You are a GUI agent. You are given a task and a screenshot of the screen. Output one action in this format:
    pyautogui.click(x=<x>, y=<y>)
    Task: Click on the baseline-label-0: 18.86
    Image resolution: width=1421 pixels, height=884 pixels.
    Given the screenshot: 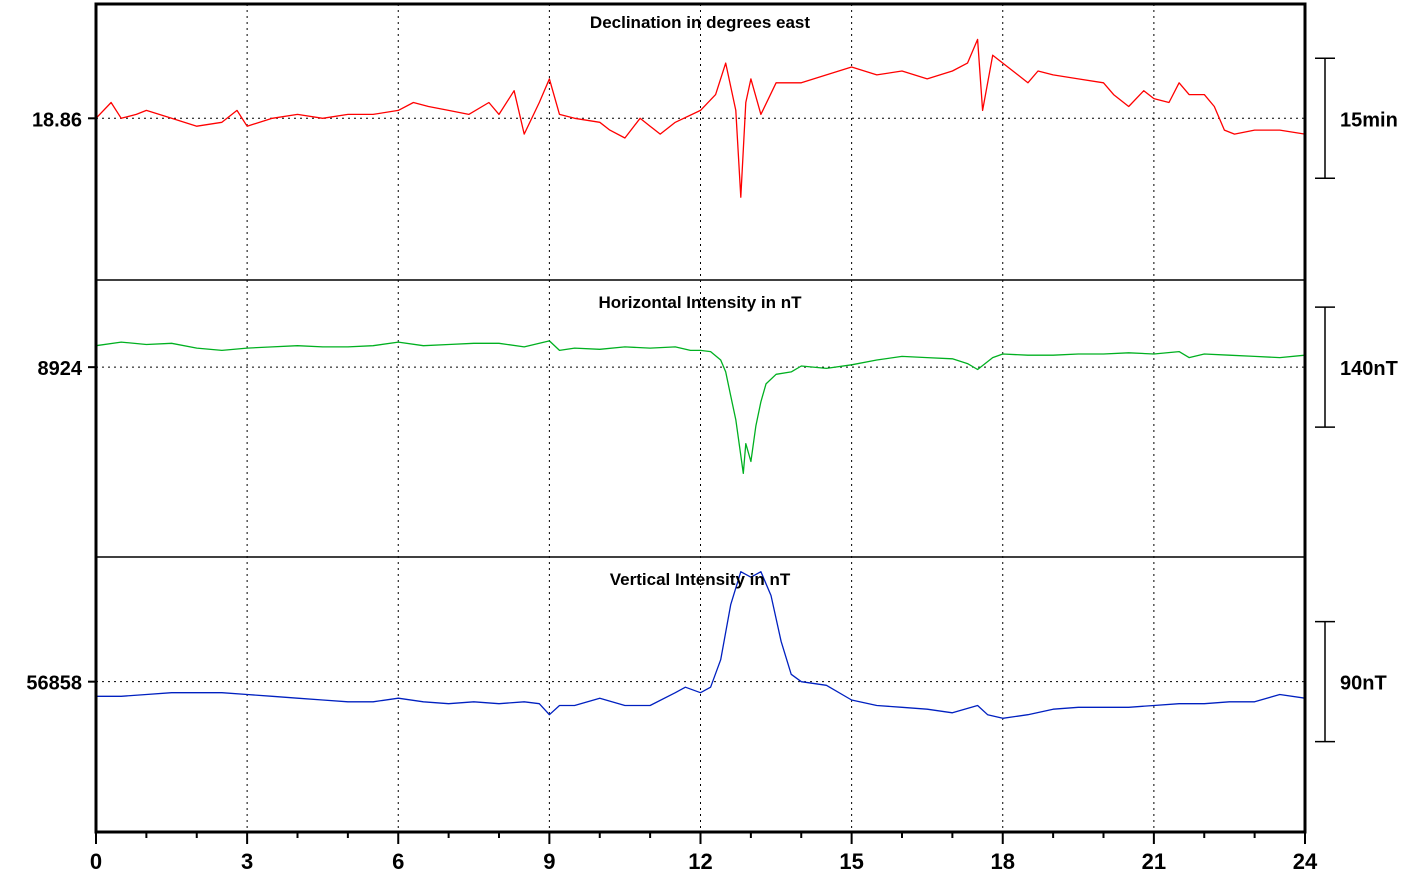 What is the action you would take?
    pyautogui.click(x=57, y=120)
    